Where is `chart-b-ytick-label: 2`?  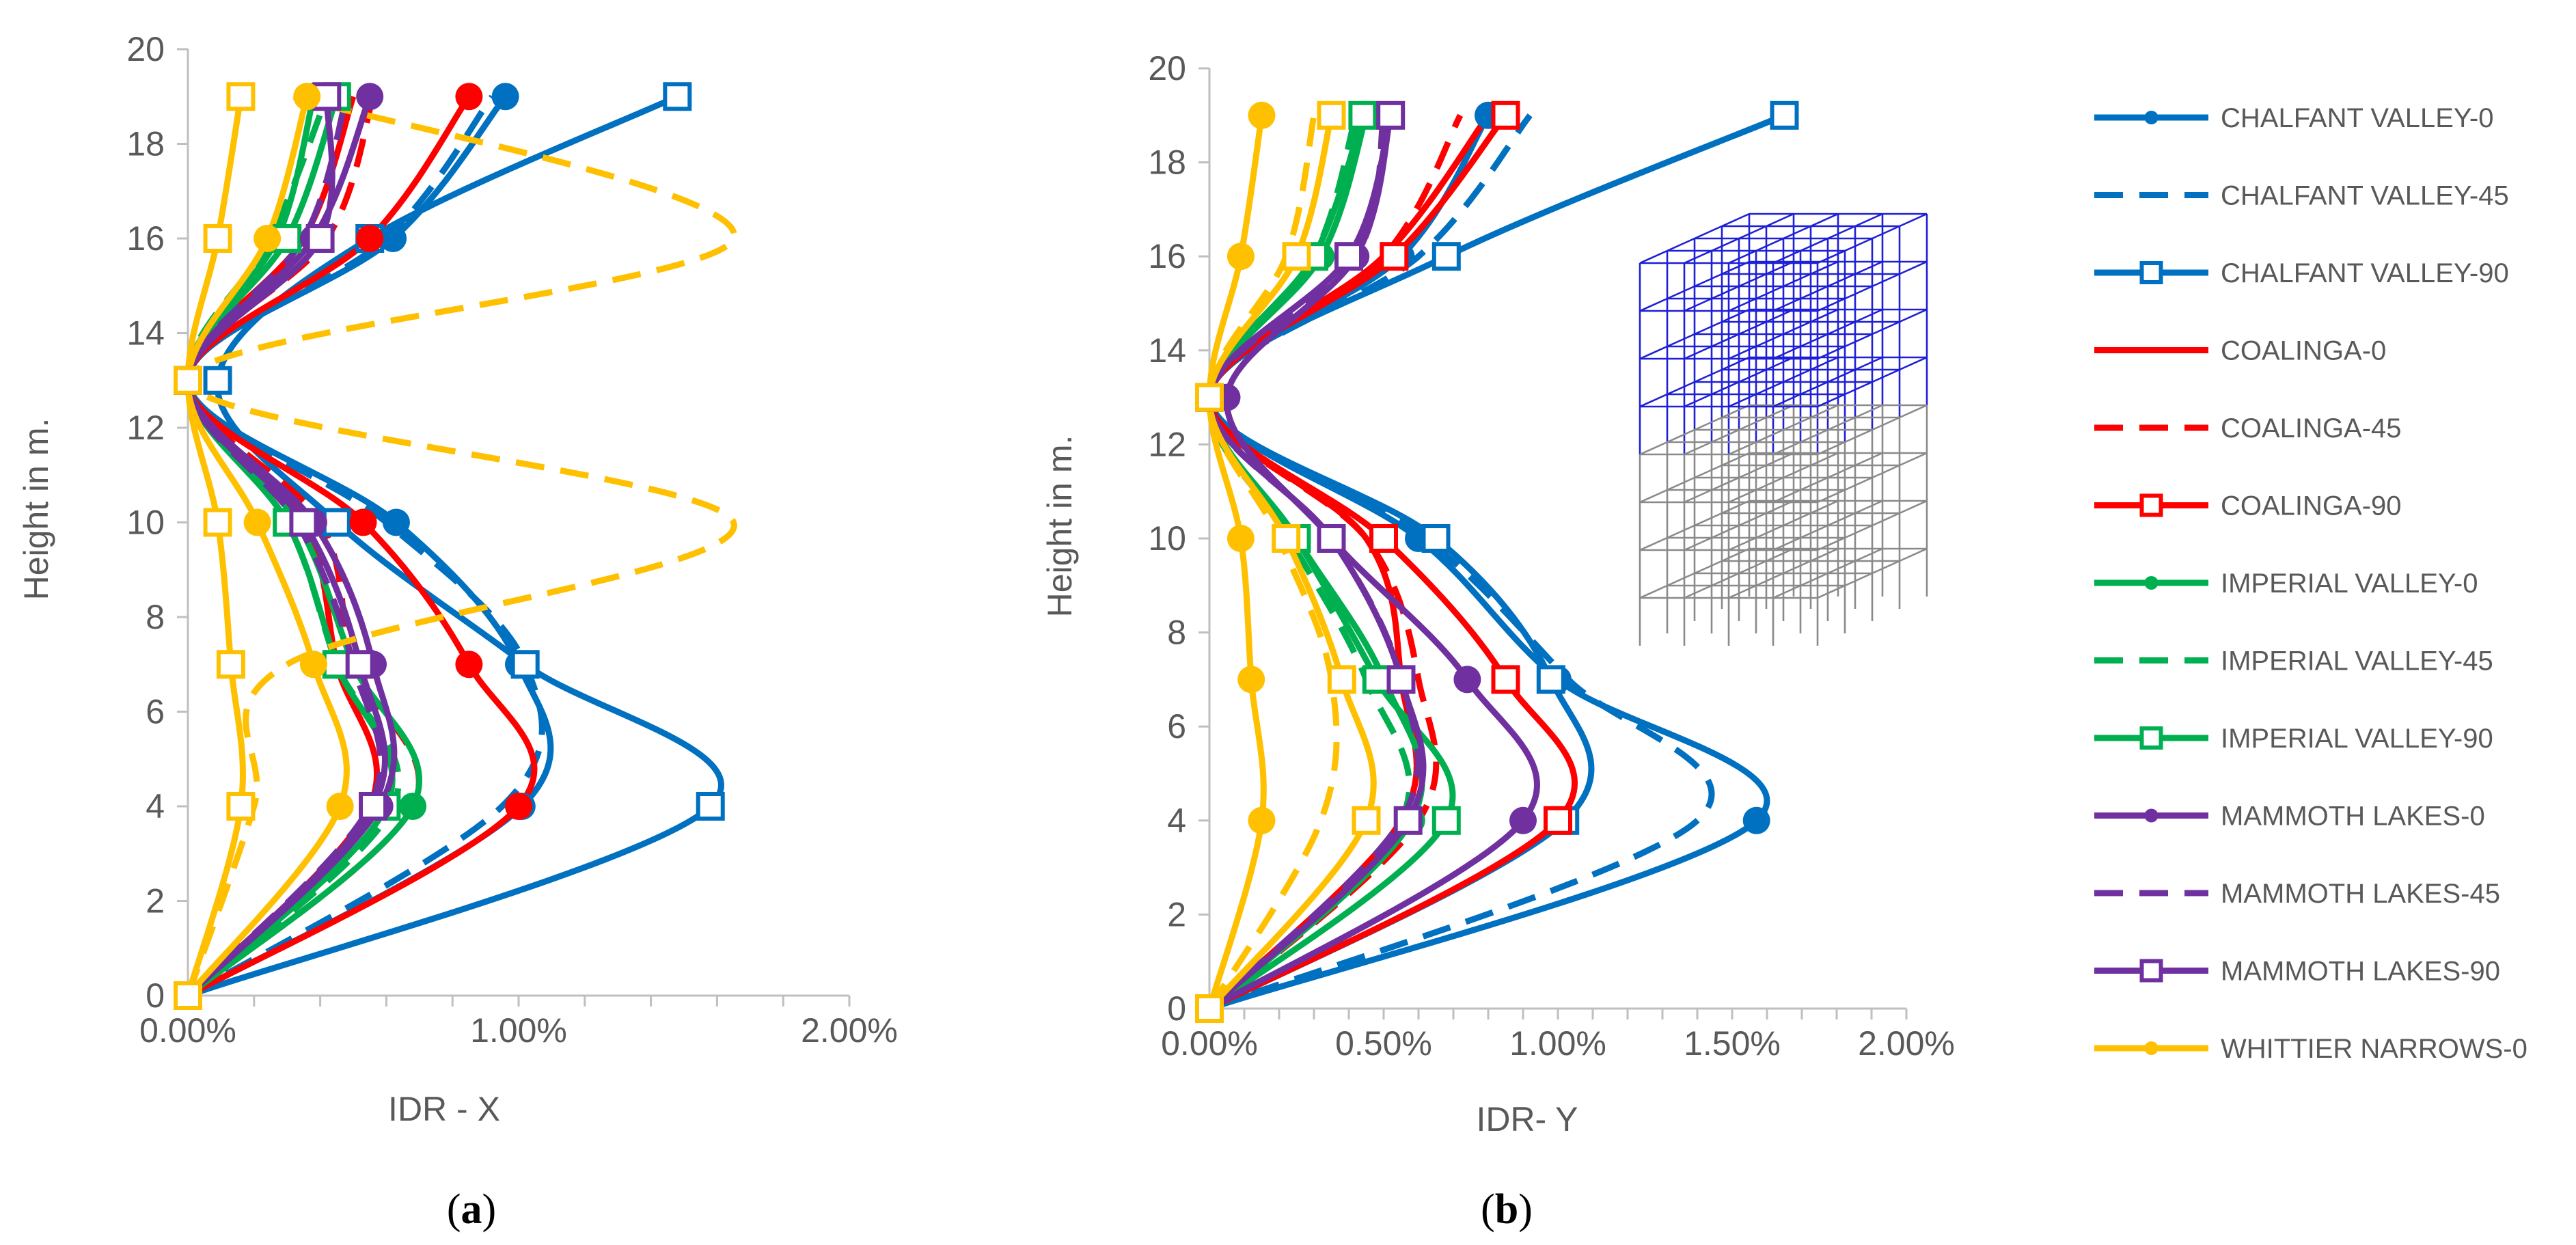
chart-b-ytick-label: 2 is located at coordinates (1176, 914).